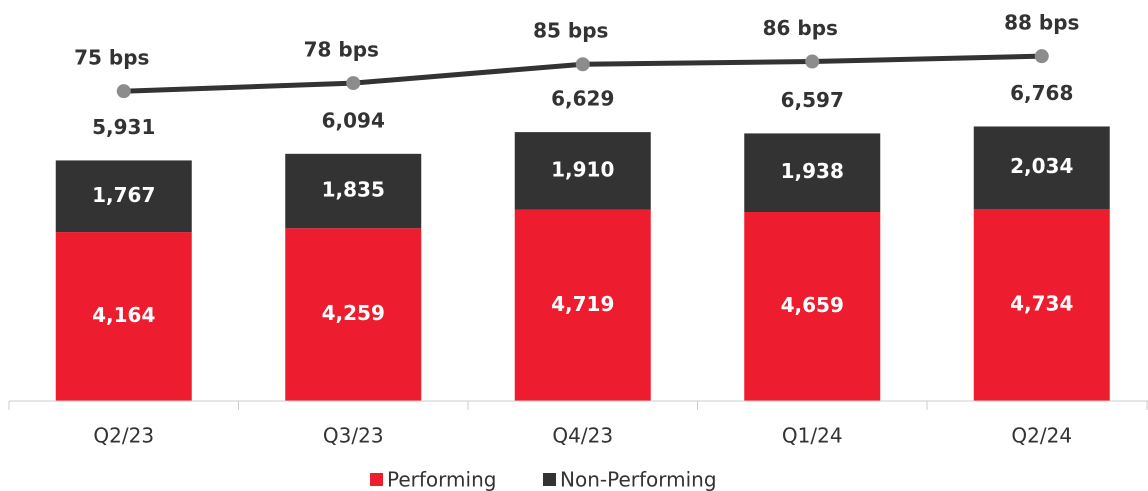  I want to click on x-tick-label: Q1/24, so click(812, 436).